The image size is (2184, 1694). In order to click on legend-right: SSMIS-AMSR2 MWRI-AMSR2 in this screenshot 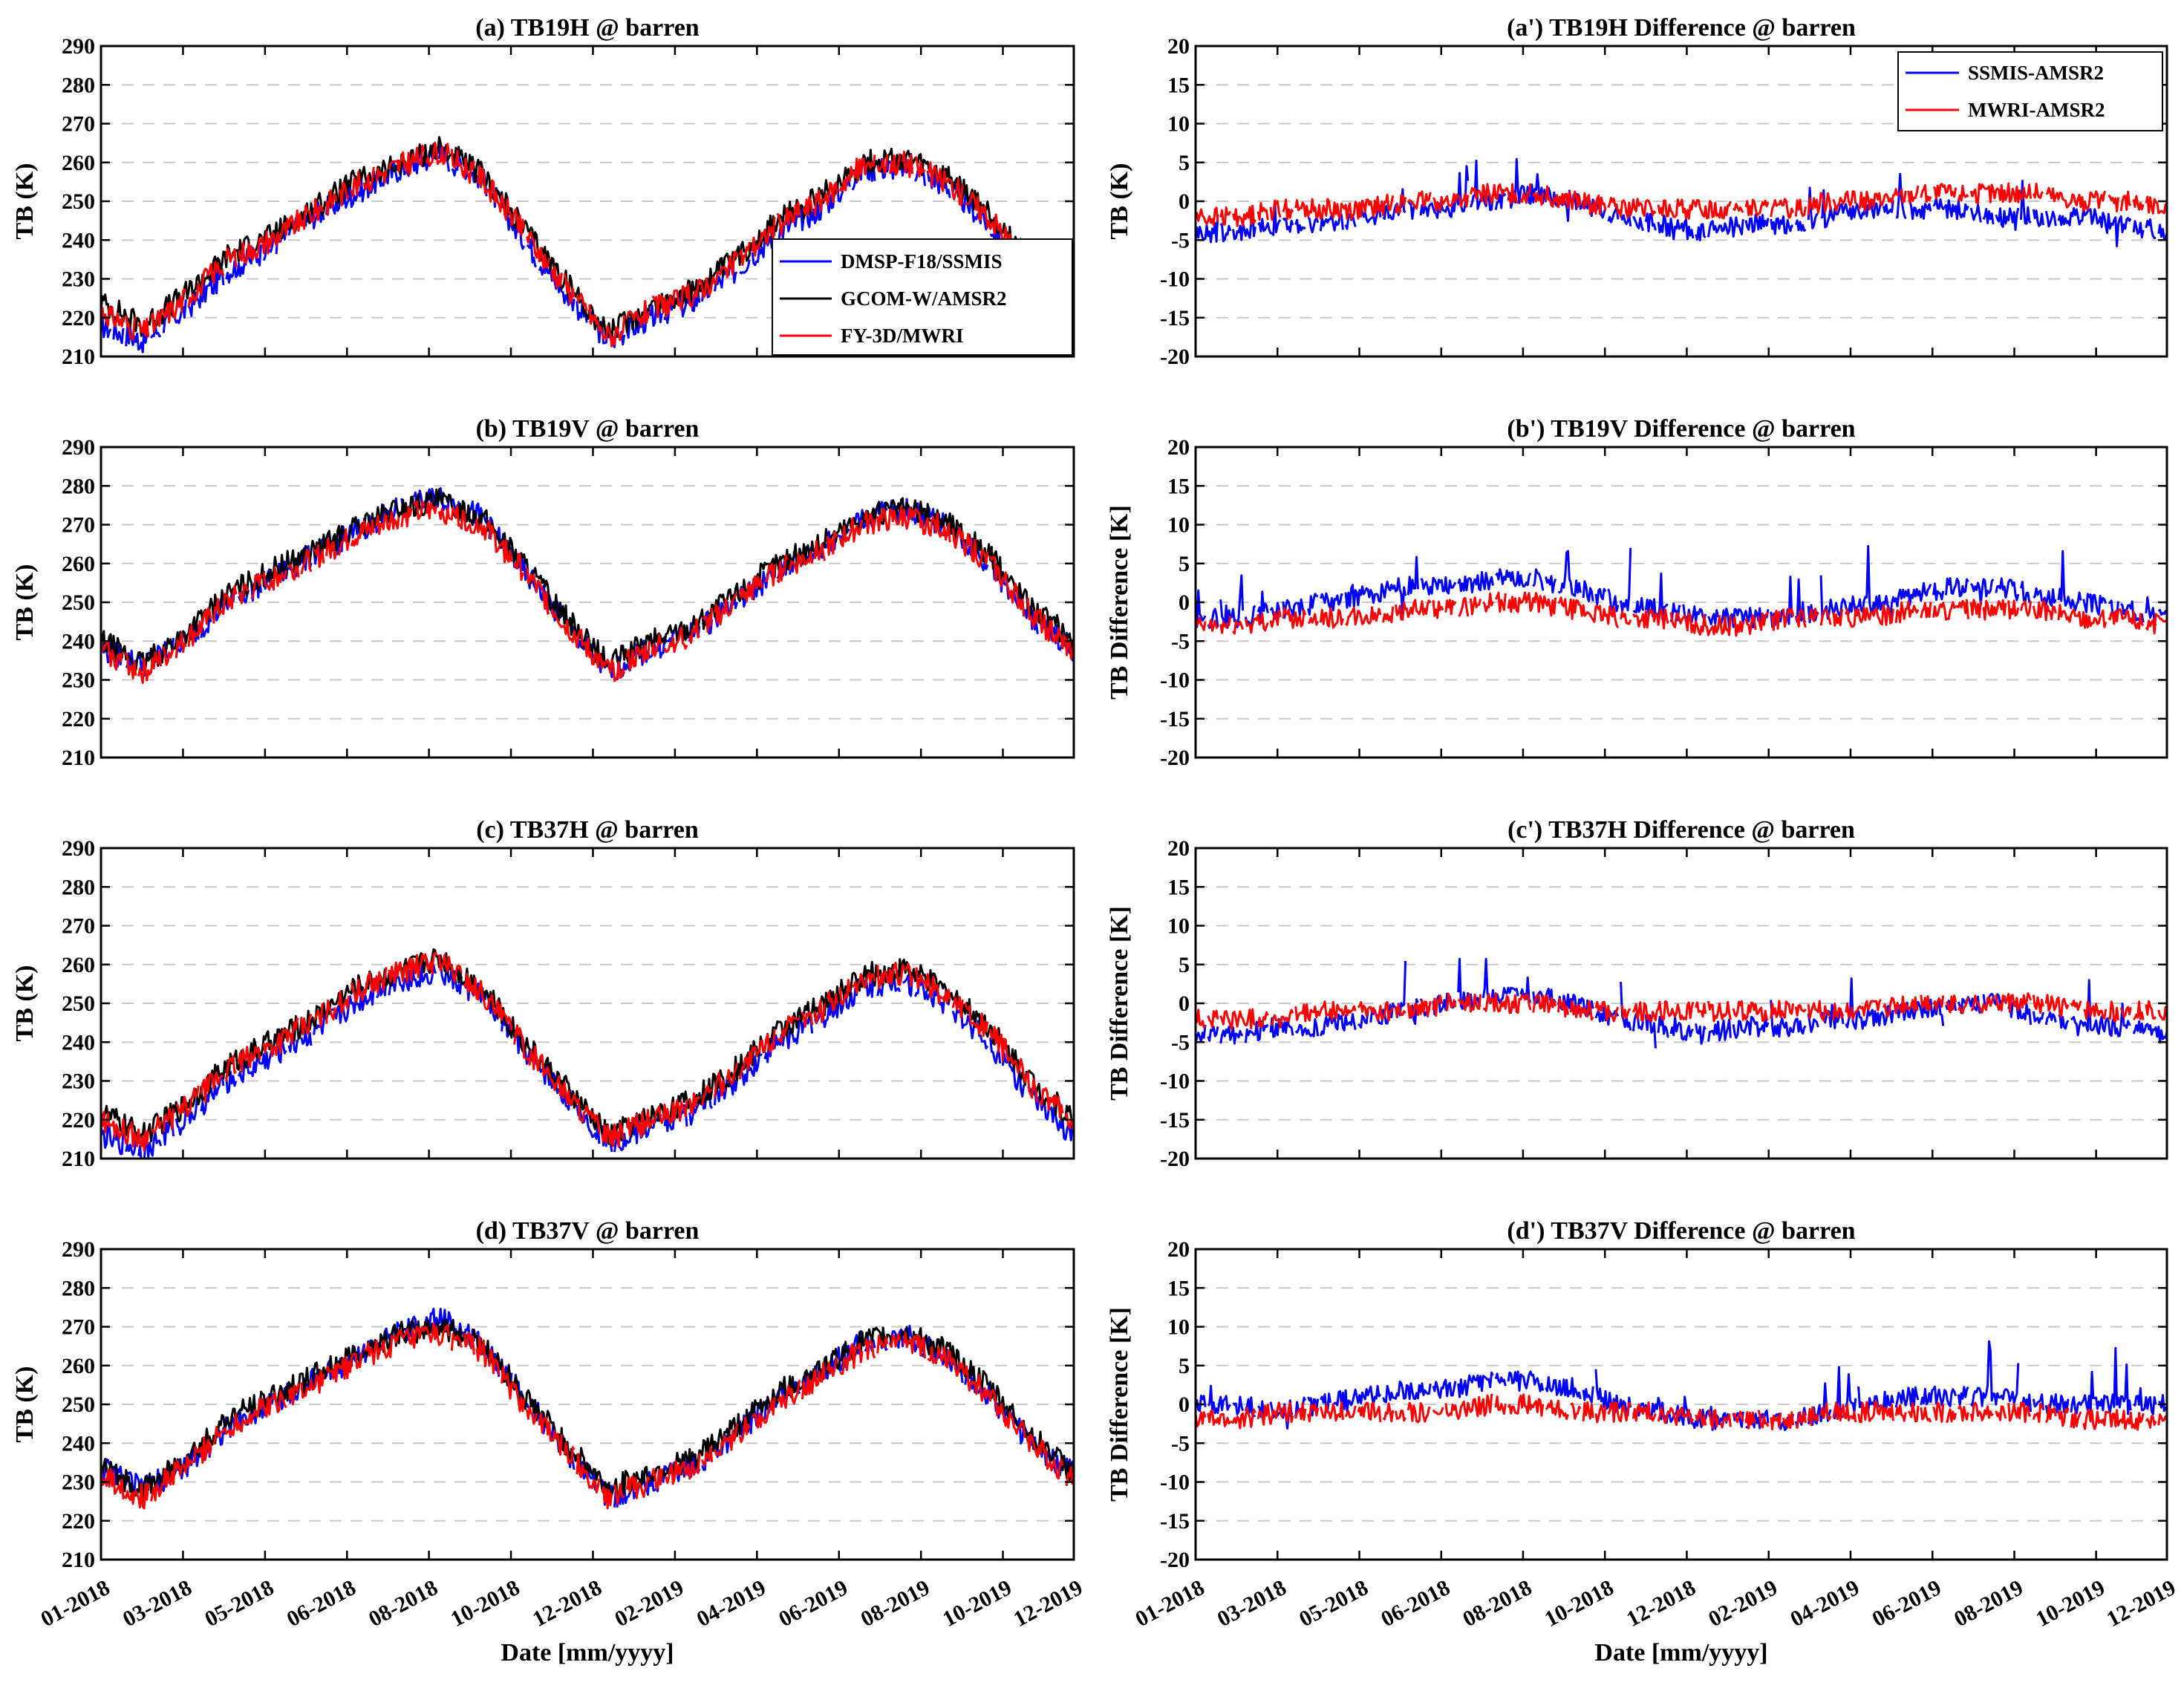, I will do `click(2030, 91)`.